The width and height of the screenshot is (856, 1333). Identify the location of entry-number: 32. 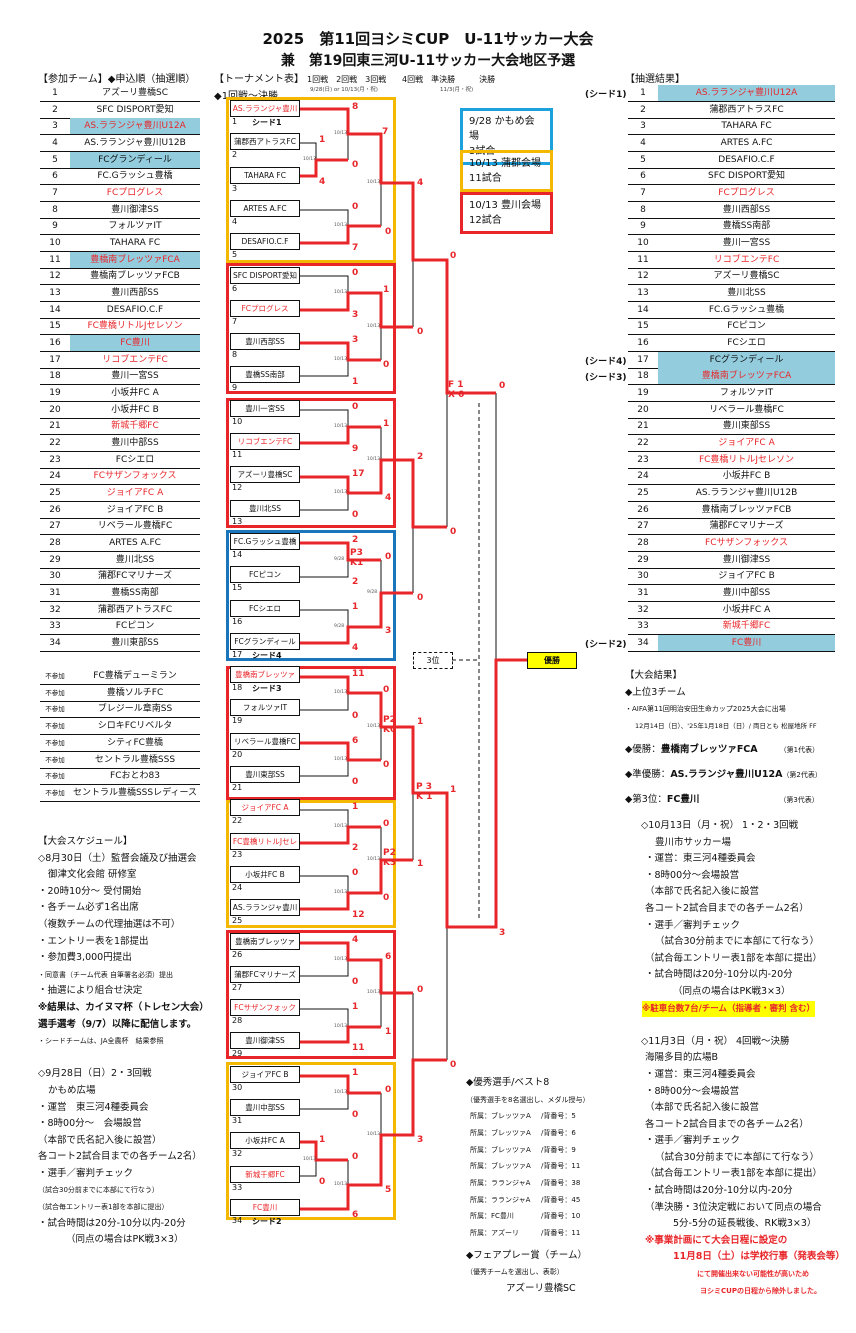
(55, 609).